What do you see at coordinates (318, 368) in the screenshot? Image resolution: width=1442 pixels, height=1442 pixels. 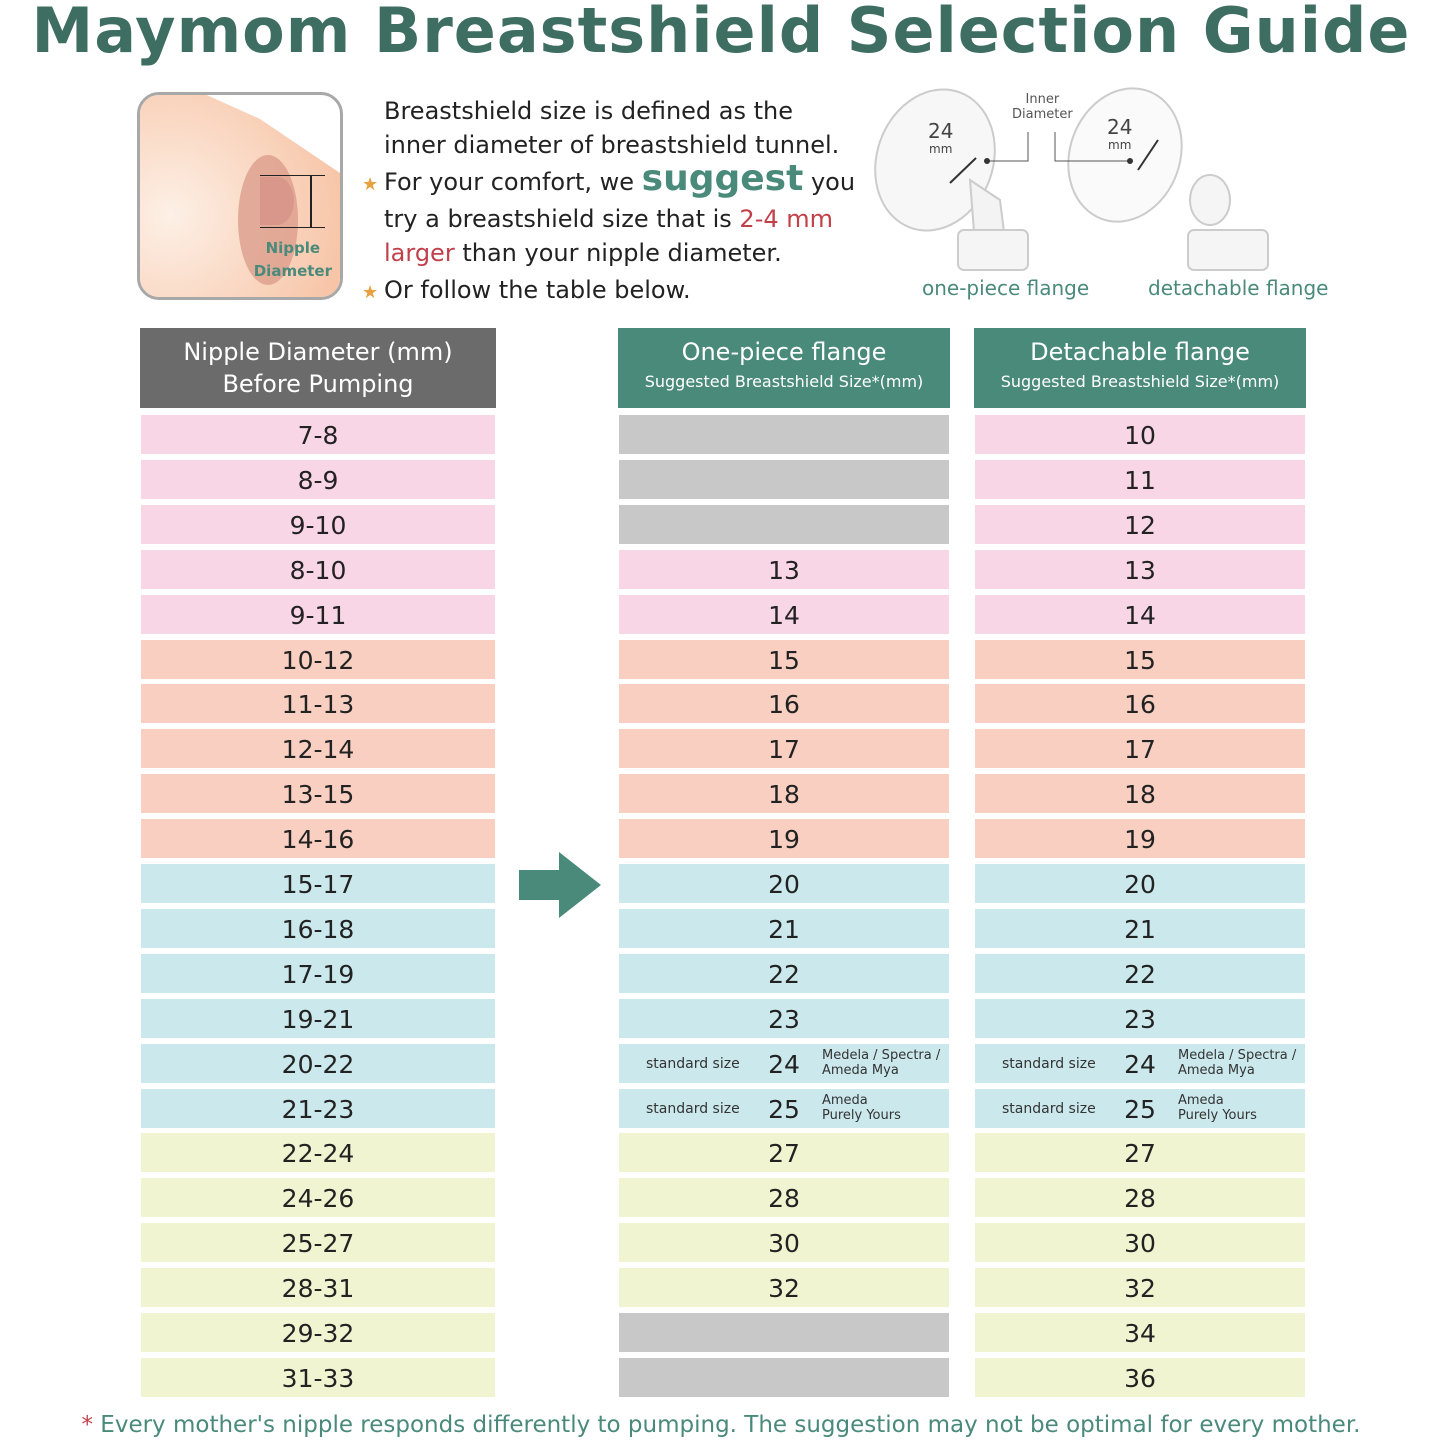 I see `nipple-diameter-header: Nipple Diameter (mm) Before Pumping` at bounding box center [318, 368].